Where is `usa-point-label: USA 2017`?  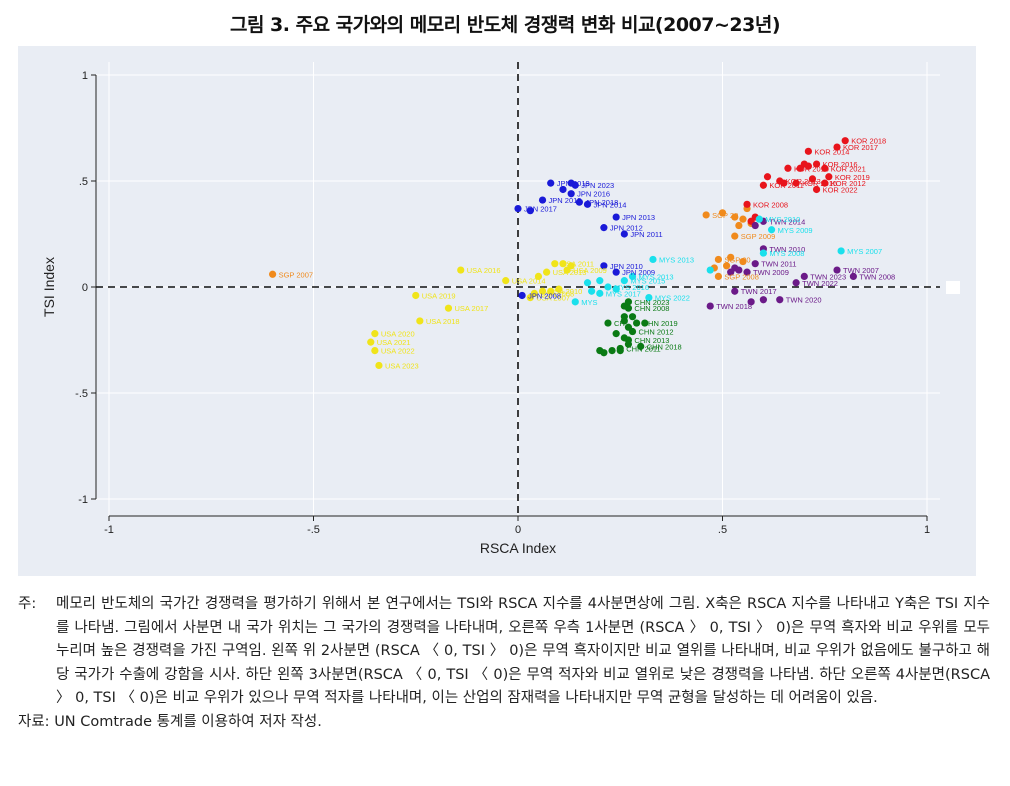
usa-point-label: USA 2017 is located at coordinates (471, 308).